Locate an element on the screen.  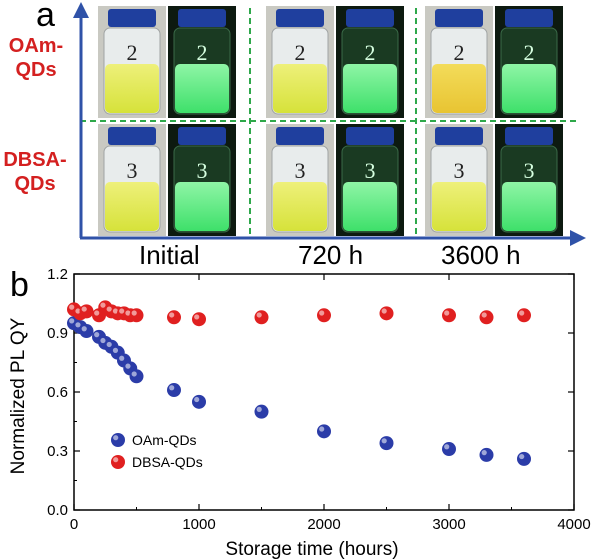
vial-uv-r0-c2: 2 is located at coordinates (529, 62).